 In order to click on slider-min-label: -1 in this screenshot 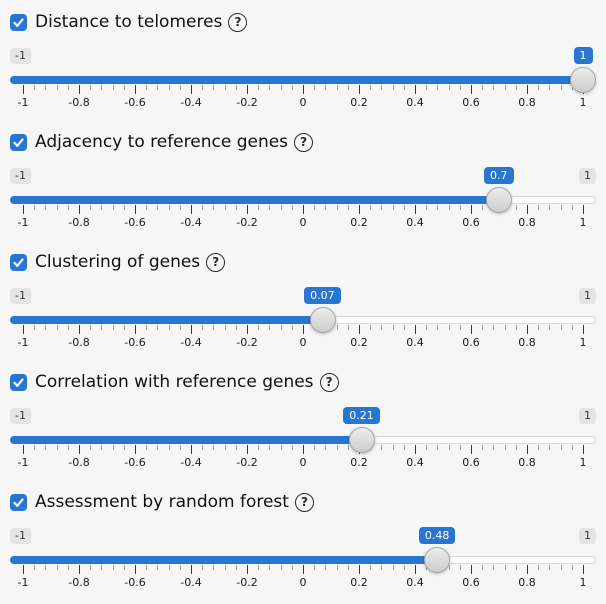, I will do `click(20, 176)`.